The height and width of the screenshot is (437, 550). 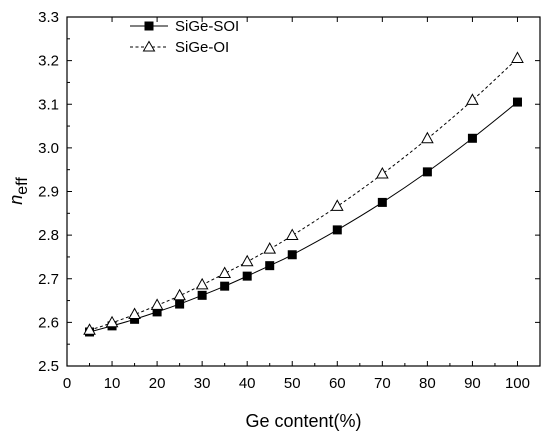 What do you see at coordinates (16, 200) in the screenshot?
I see `y-axis-title-main: n` at bounding box center [16, 200].